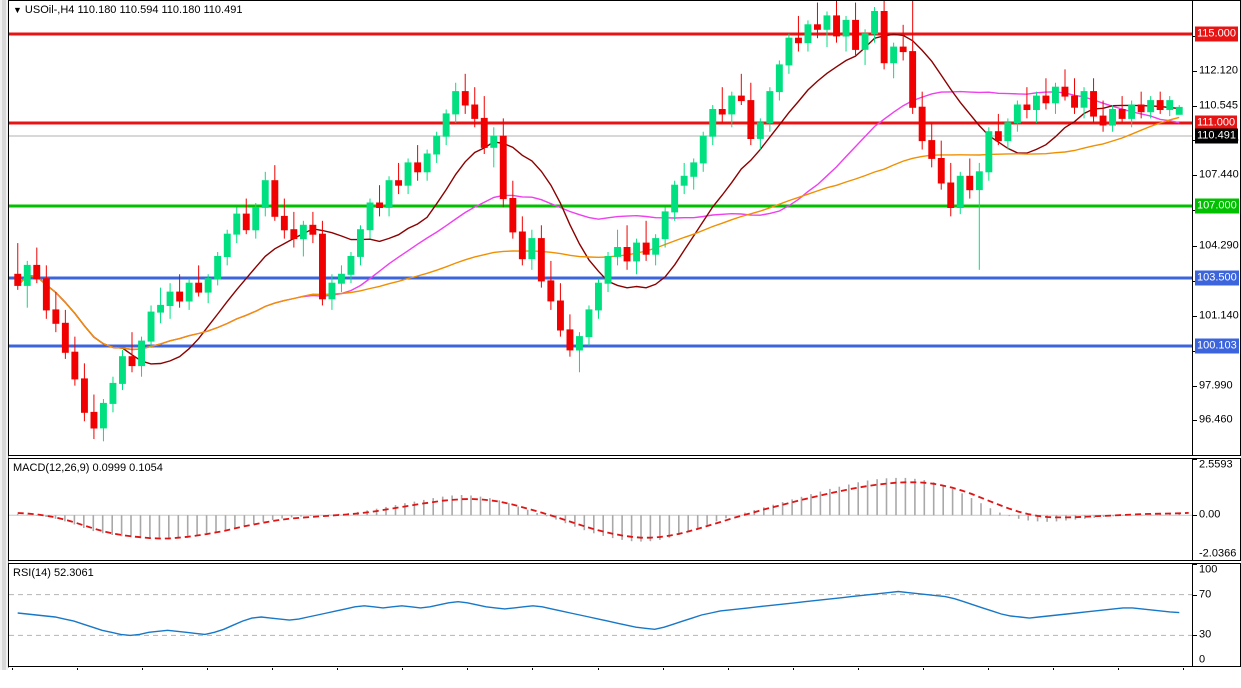 The image size is (1241, 688). I want to click on price-axis-label: 112.120, so click(1218, 70).